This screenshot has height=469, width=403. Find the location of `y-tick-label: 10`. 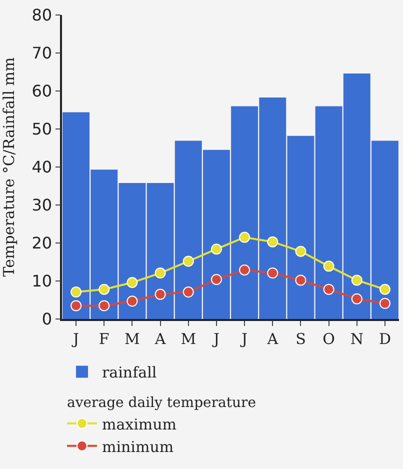

y-tick-label: 10 is located at coordinates (42, 281).